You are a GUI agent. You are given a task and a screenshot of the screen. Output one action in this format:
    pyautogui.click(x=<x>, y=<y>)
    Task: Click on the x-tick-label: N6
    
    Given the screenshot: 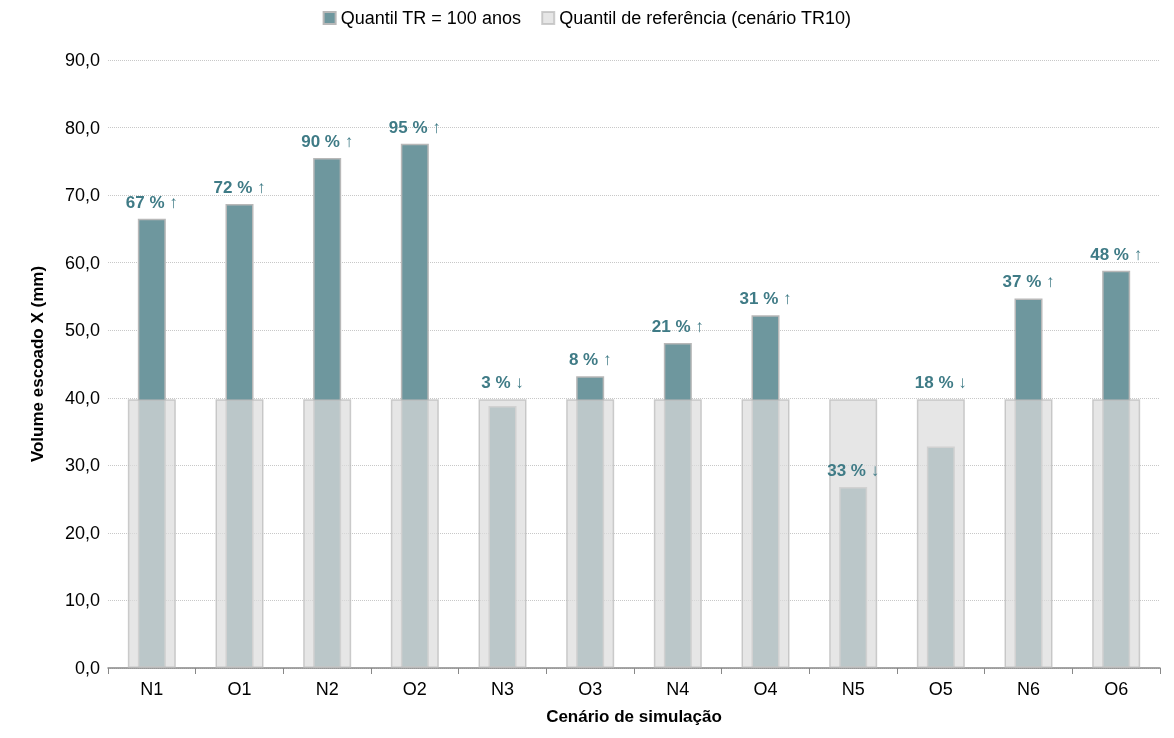 What is the action you would take?
    pyautogui.click(x=1028, y=689)
    